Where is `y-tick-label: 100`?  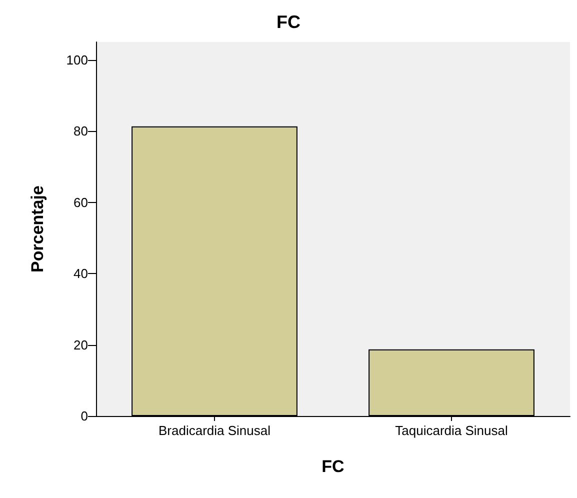 y-tick-label: 100 is located at coordinates (77, 60).